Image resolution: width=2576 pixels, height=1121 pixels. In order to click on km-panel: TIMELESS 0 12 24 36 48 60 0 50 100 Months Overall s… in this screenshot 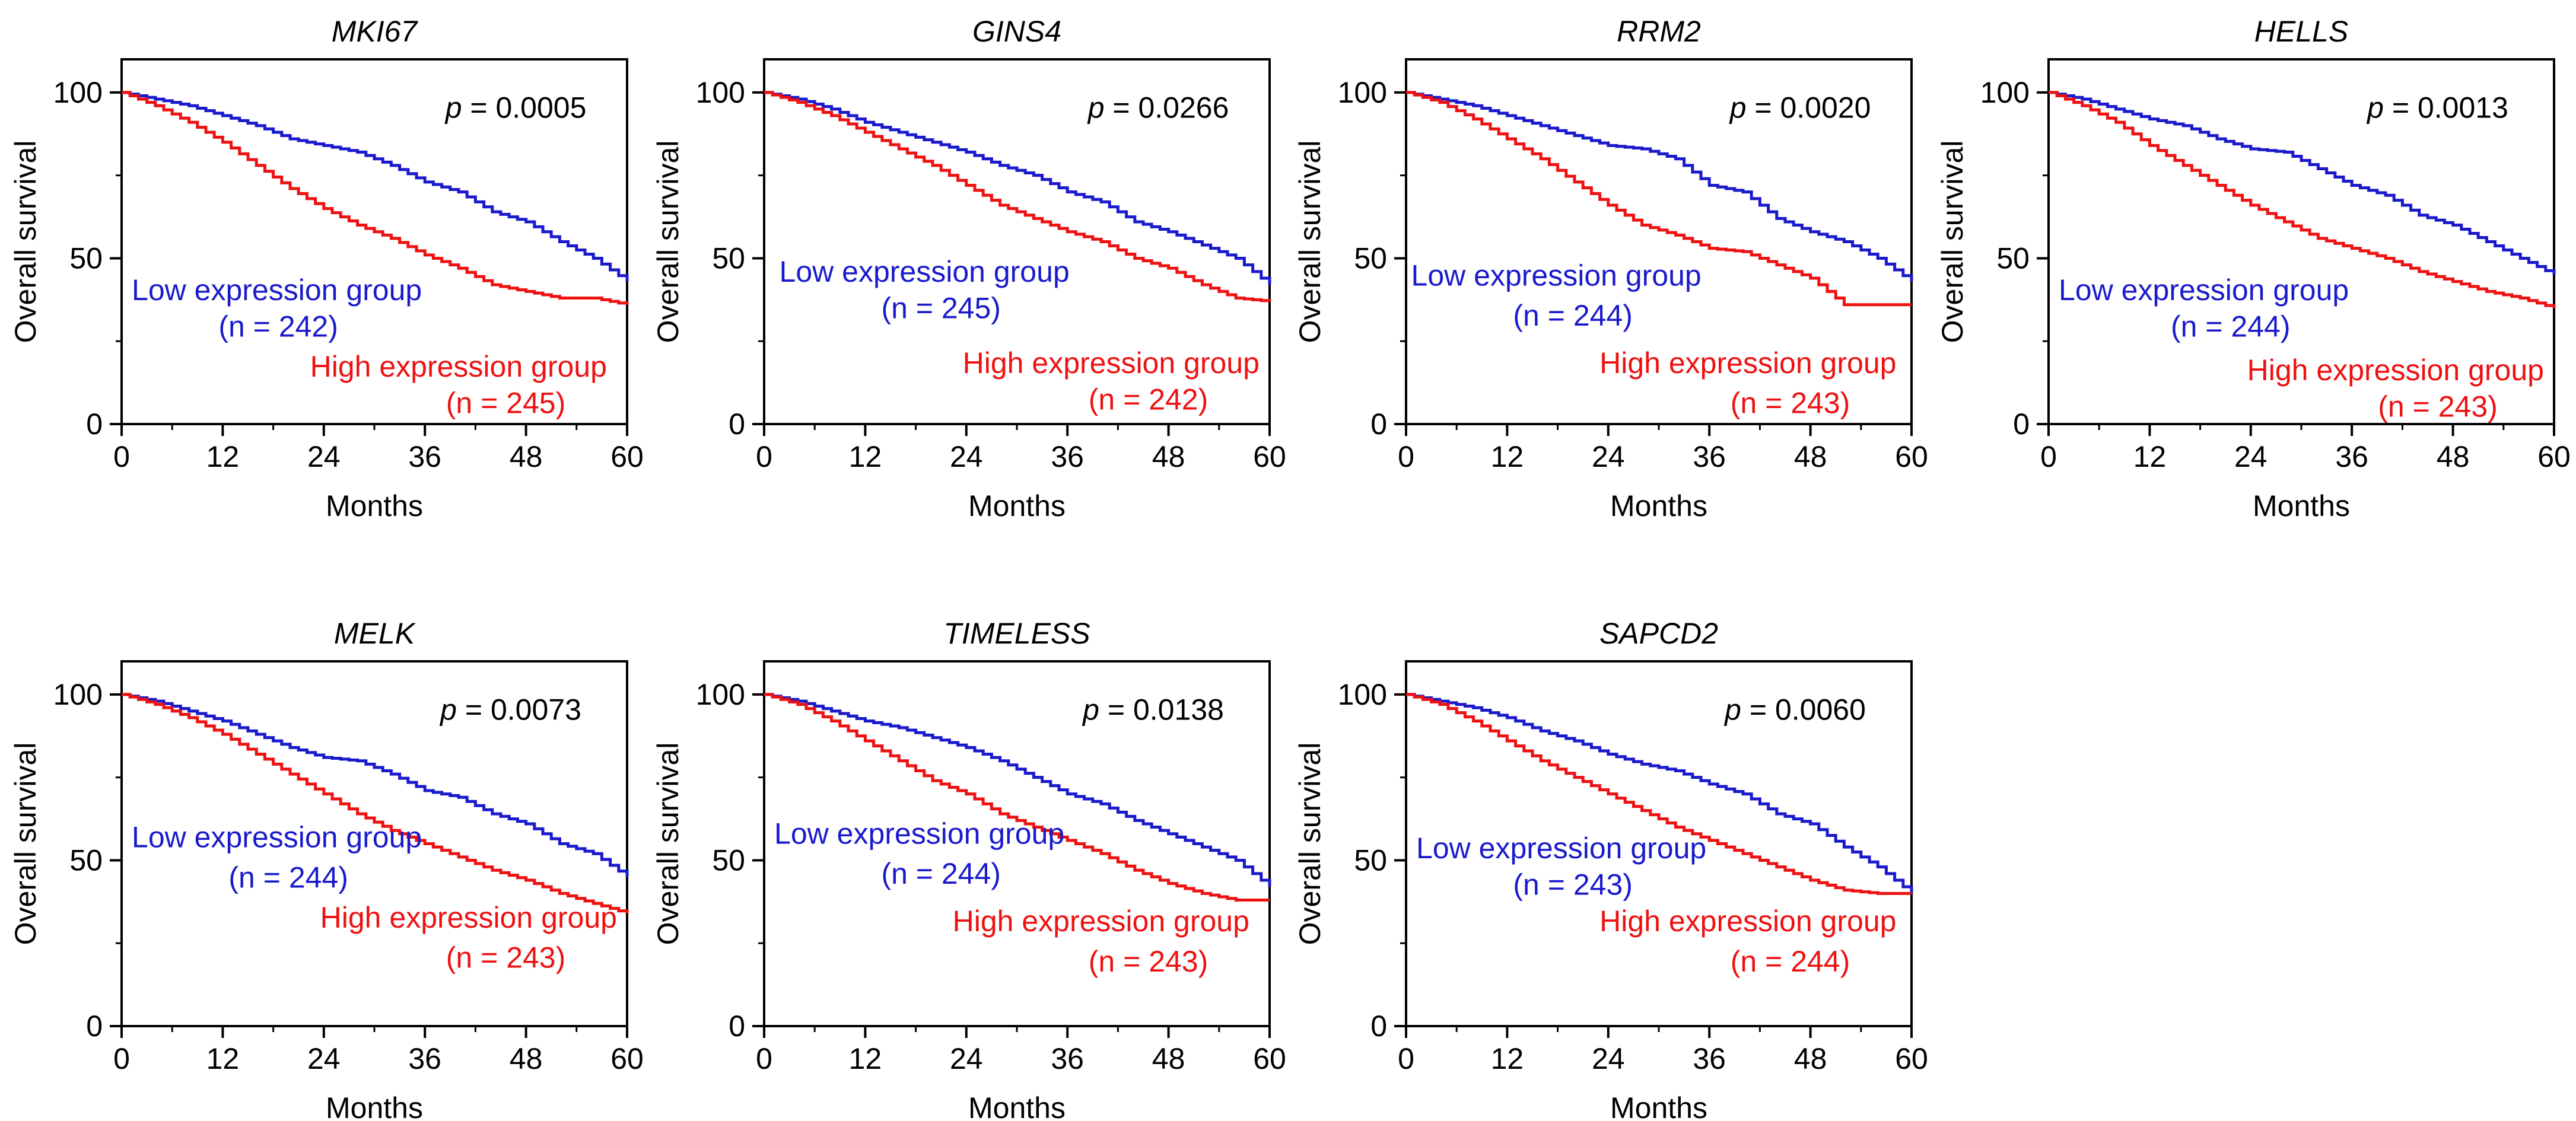, I will do `click(968, 869)`.